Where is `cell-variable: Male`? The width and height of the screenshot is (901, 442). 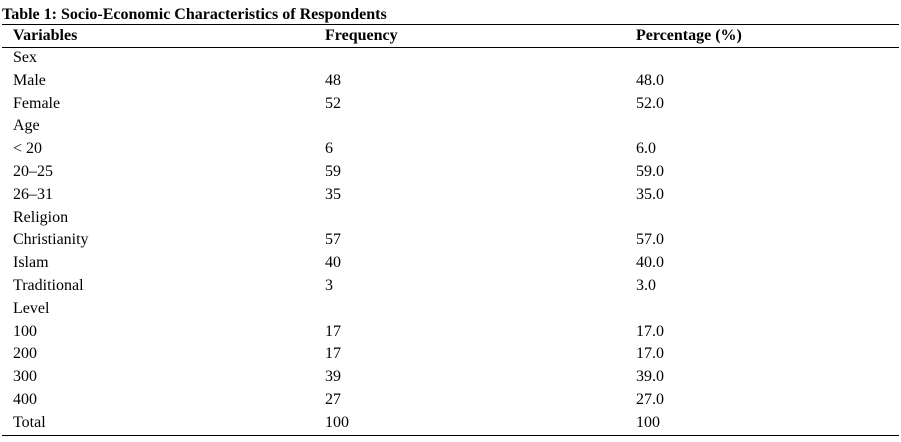 cell-variable: Male is located at coordinates (29, 80).